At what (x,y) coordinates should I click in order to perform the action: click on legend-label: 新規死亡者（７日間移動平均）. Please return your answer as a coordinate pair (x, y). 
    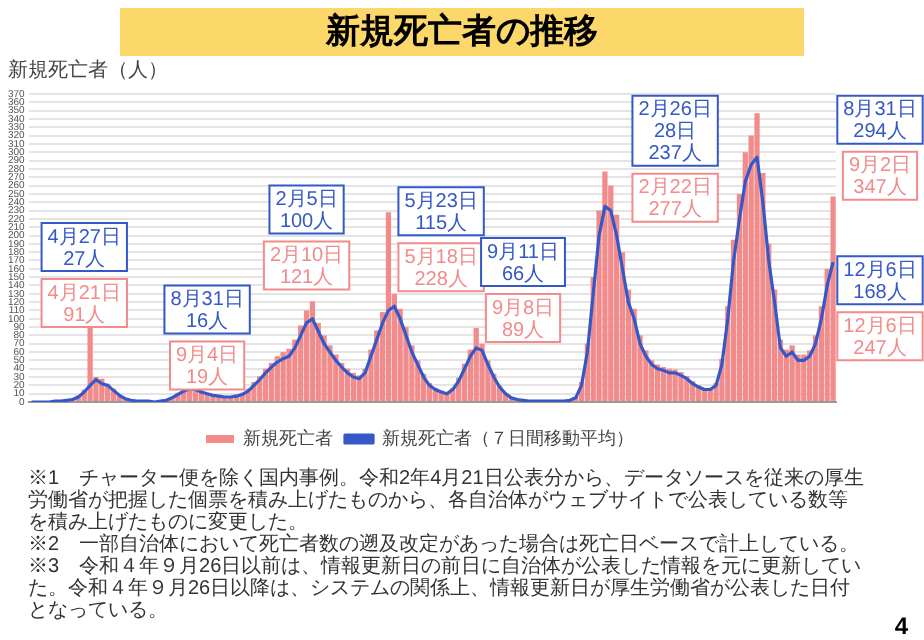
    Looking at the image, I should click on (508, 437).